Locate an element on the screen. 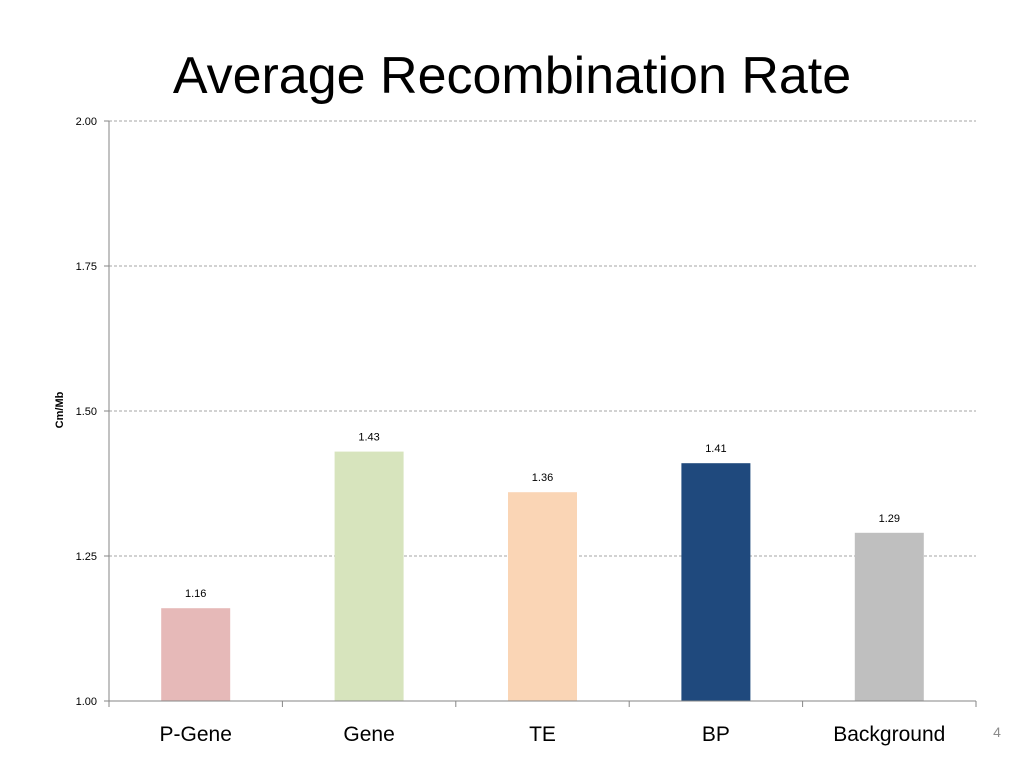 The width and height of the screenshot is (1024, 768). slide-number: 4 is located at coordinates (997, 732).